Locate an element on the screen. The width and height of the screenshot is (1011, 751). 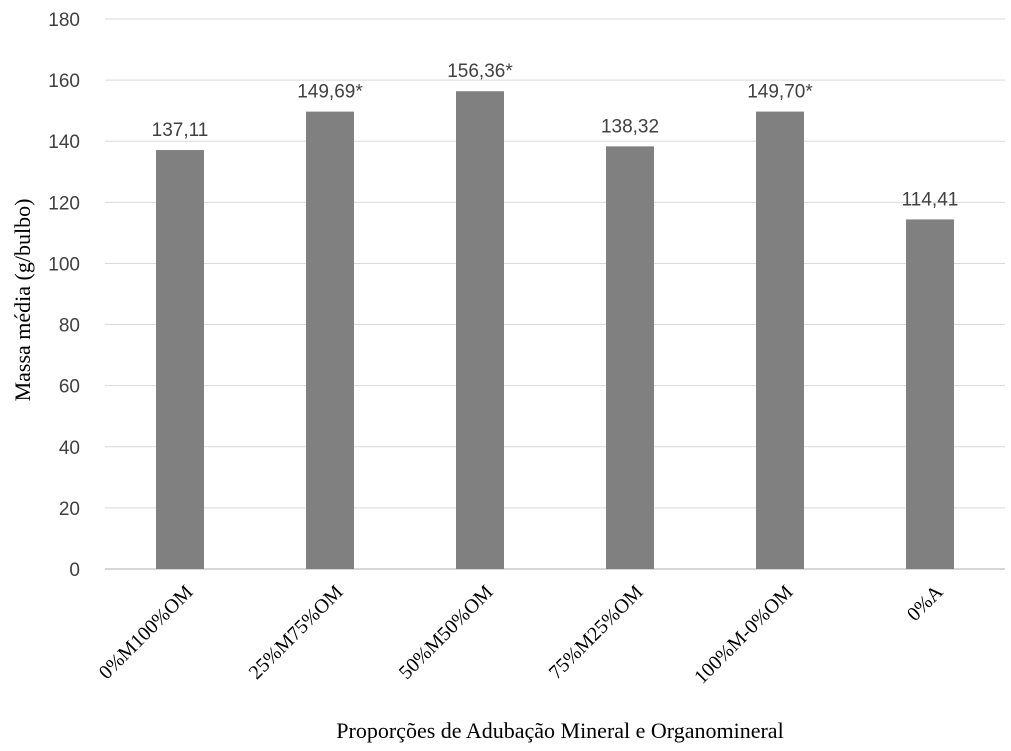
x-tick-label: 50%M50%OM is located at coordinates (446, 632).